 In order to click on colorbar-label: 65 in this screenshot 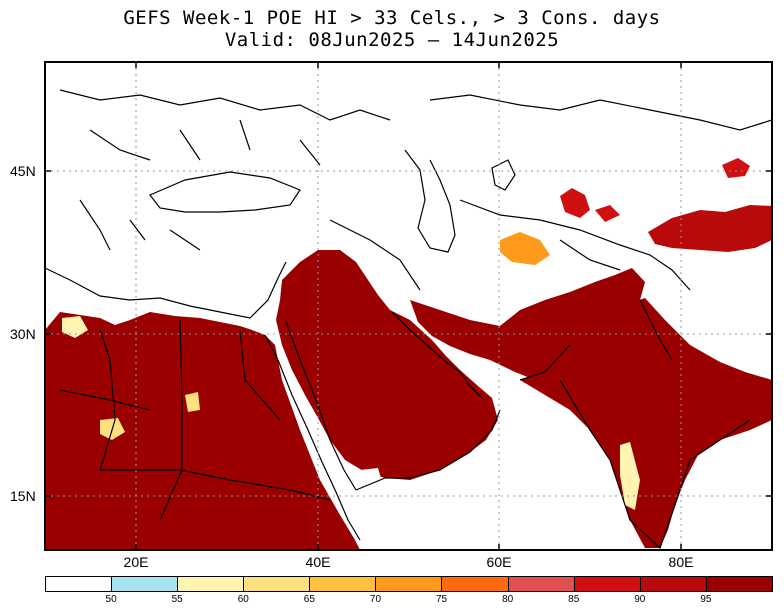, I will do `click(309, 599)`.